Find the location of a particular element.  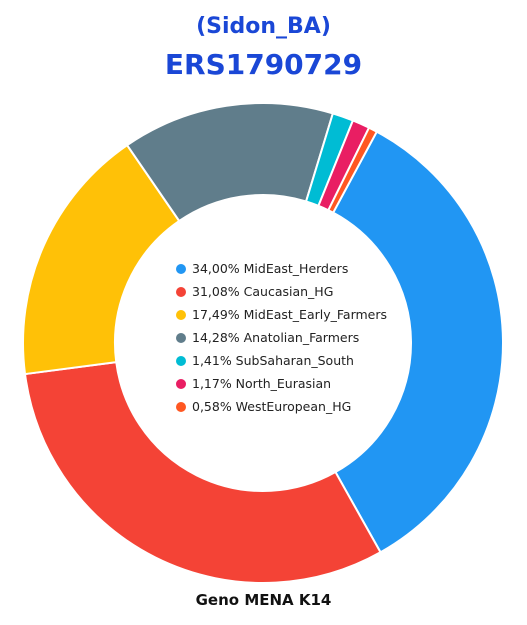

legend-label: 34,00% MidEast_Herders is located at coordinates (270, 268).